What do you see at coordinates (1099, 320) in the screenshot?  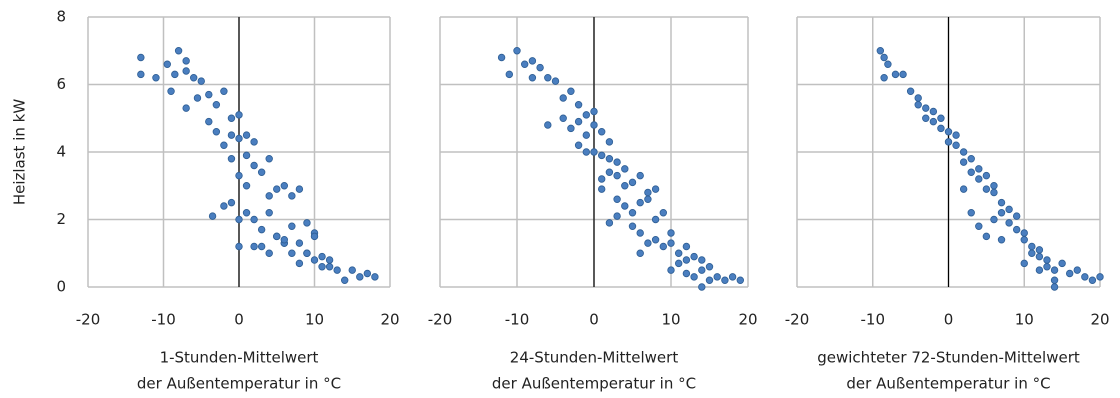 I see `x-tick-label: 20` at bounding box center [1099, 320].